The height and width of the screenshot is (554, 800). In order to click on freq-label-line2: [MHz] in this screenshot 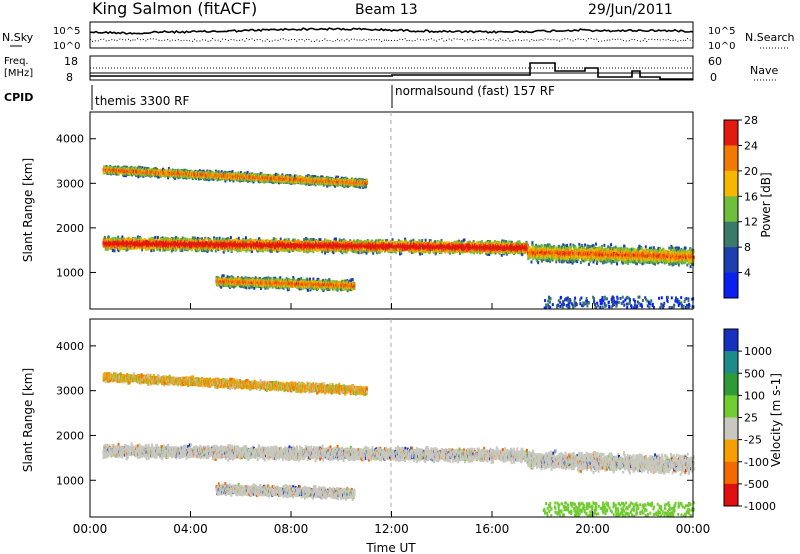, I will do `click(18, 73)`.